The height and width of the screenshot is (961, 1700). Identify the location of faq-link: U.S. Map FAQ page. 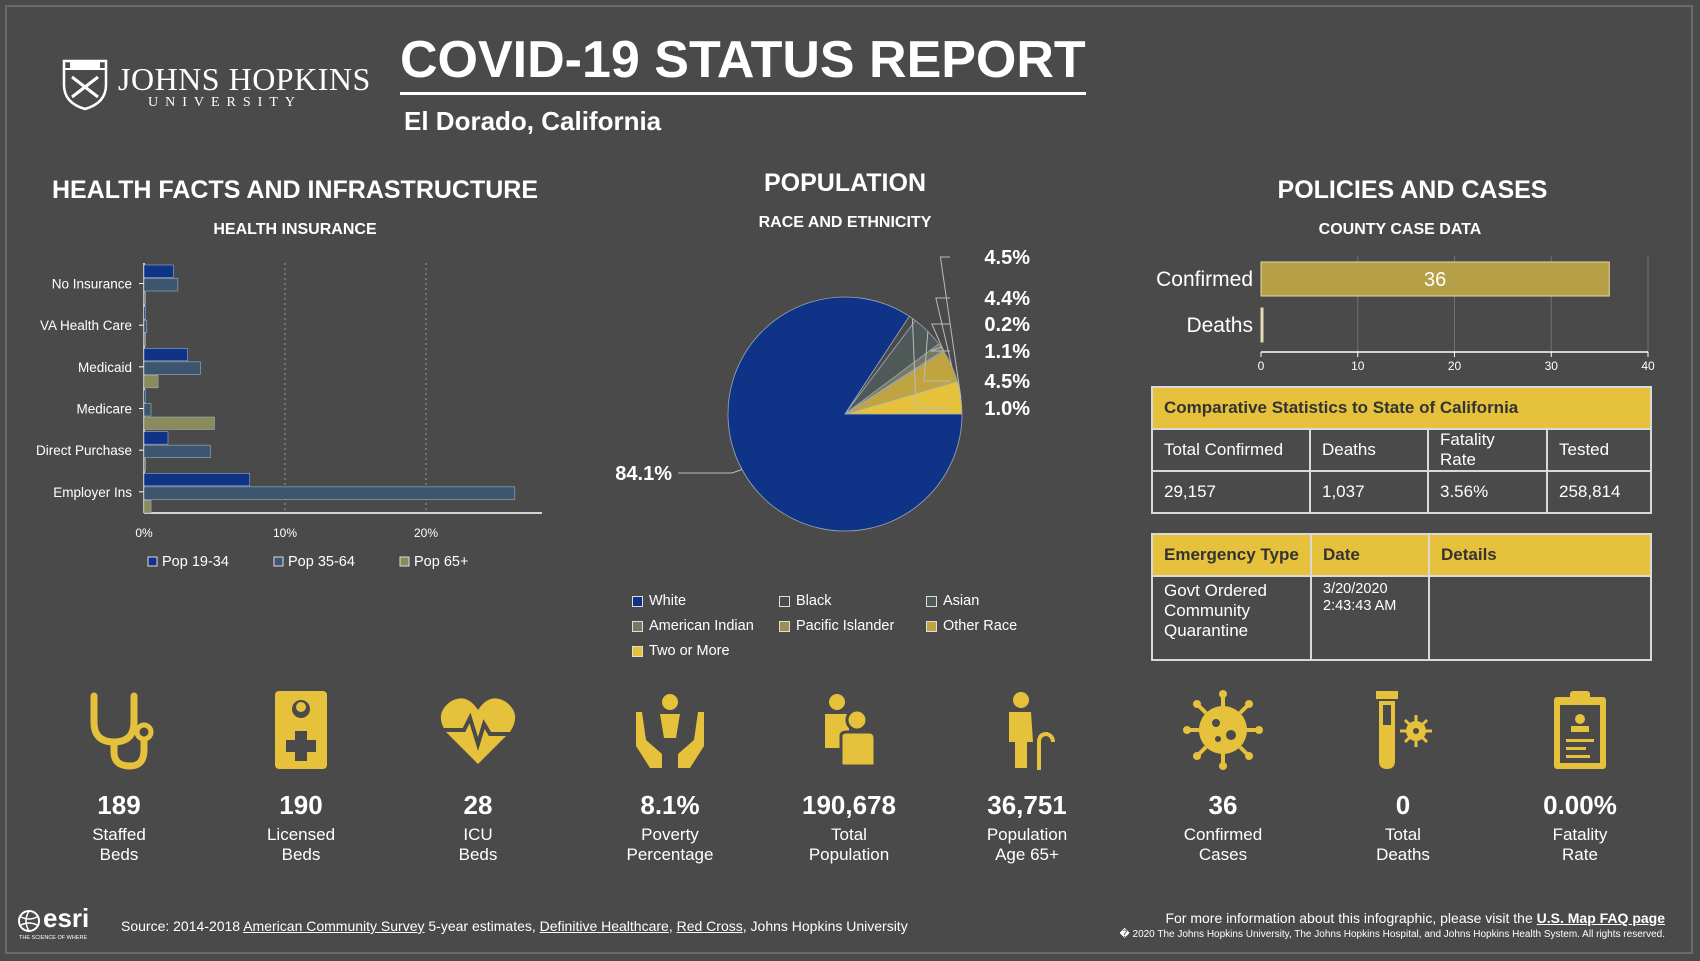
(1600, 918).